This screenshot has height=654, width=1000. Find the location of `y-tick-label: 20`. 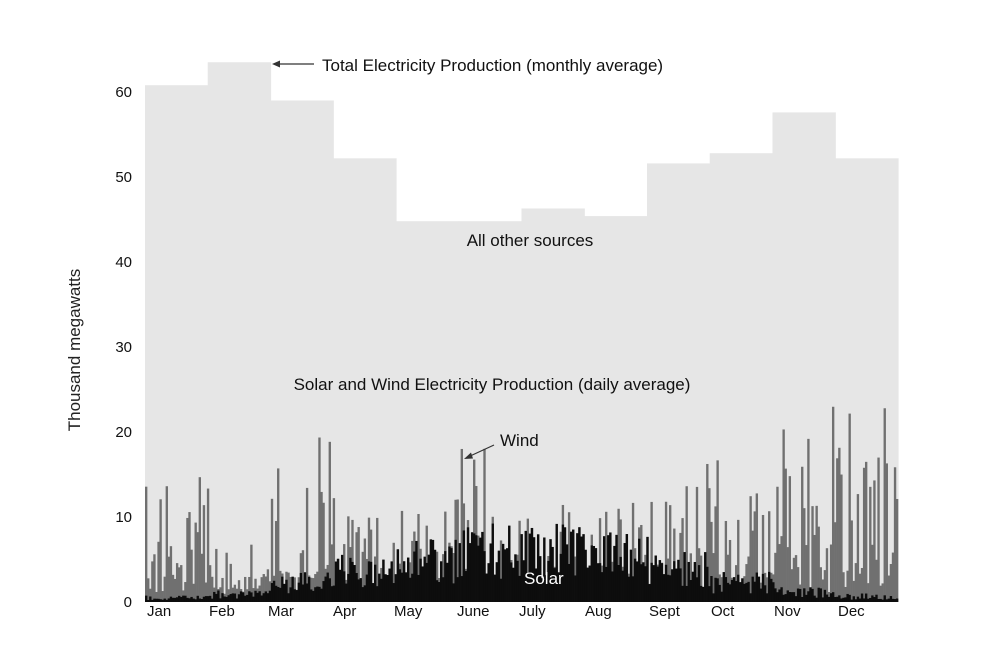

y-tick-label: 20 is located at coordinates (123, 432).